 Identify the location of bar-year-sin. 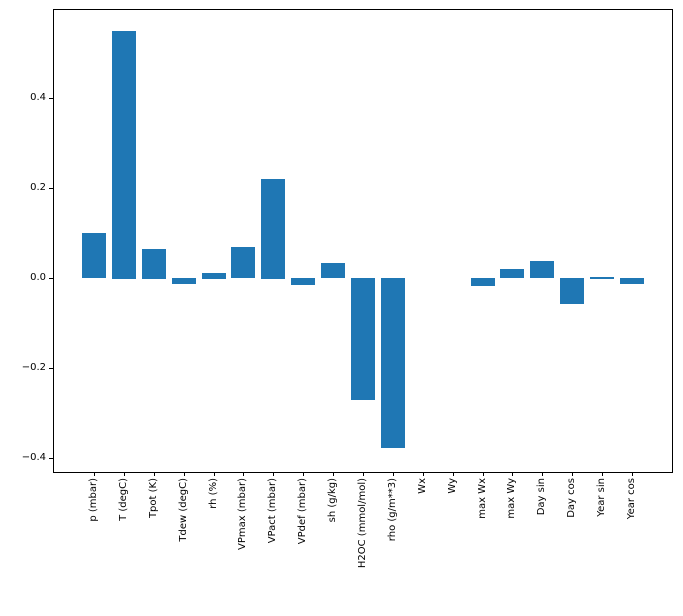
(602, 278).